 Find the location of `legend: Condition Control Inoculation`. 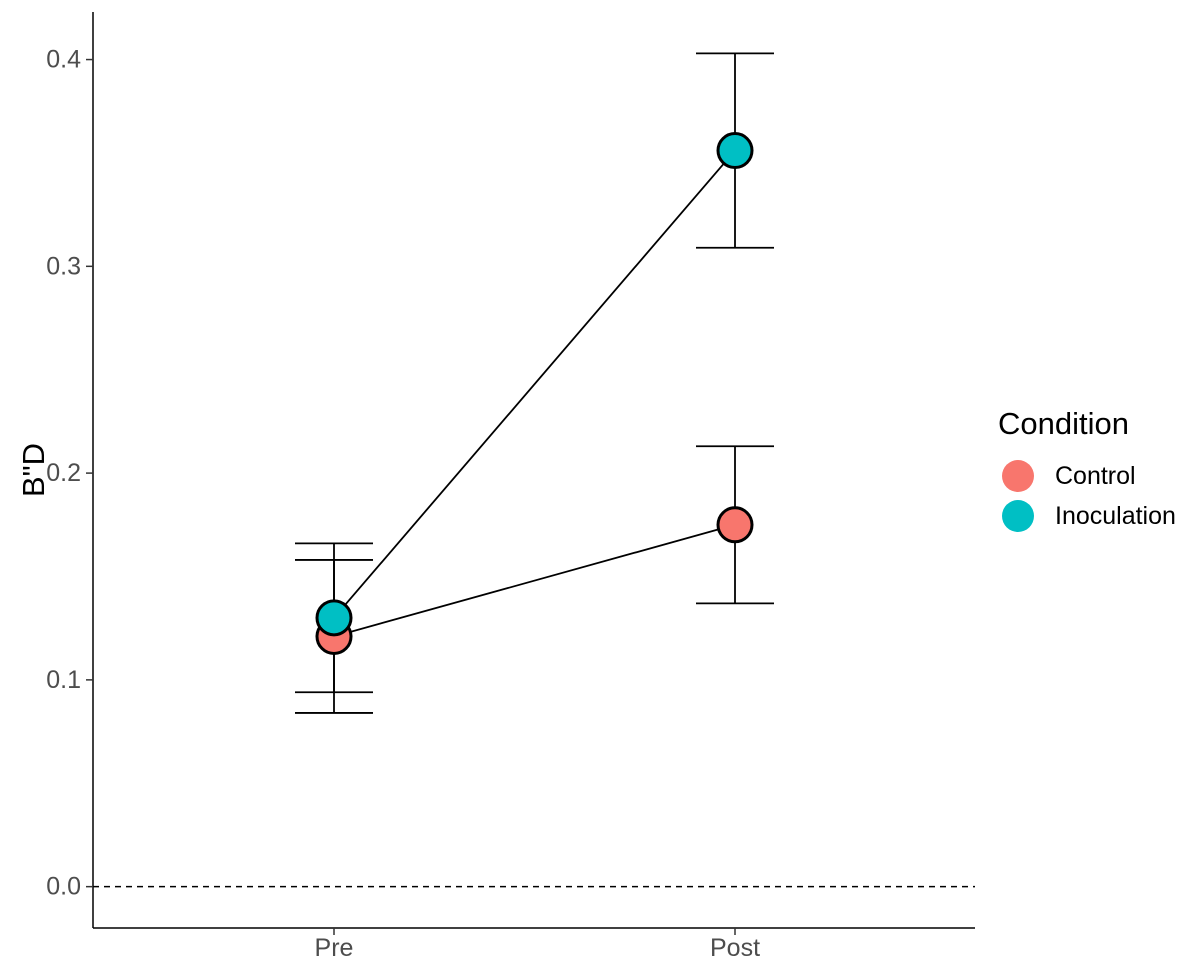

legend: Condition Control Inoculation is located at coordinates (1087, 469).